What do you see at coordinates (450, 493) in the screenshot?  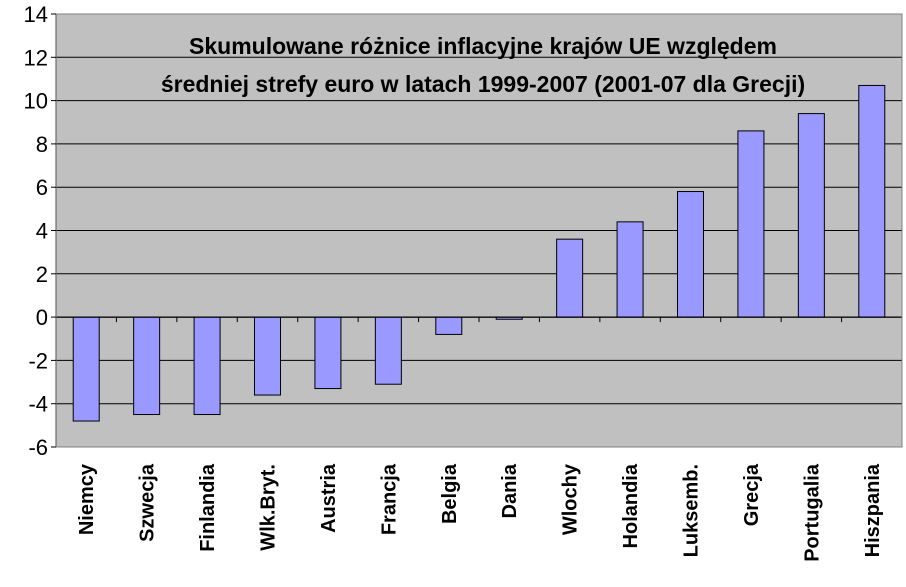 I see `x-tick-label: Belgia` at bounding box center [450, 493].